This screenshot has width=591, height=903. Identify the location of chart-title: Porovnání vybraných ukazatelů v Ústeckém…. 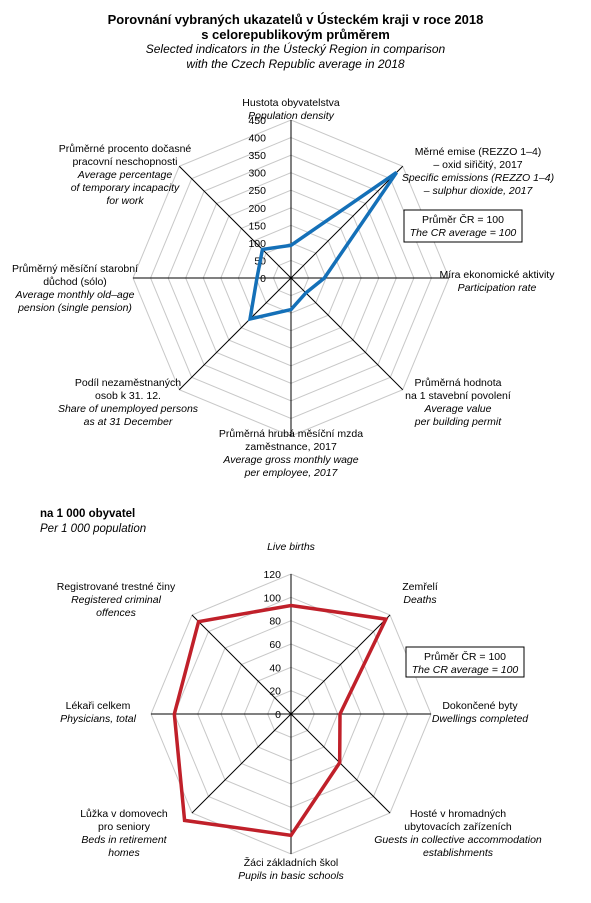
(295, 42).